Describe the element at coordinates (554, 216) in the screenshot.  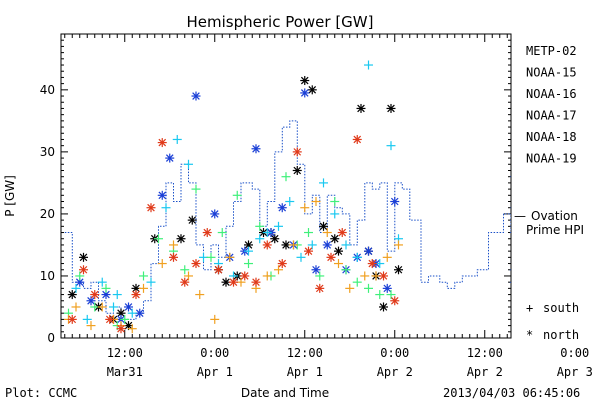
I see `ovation-legend-label: Ovation` at that location.